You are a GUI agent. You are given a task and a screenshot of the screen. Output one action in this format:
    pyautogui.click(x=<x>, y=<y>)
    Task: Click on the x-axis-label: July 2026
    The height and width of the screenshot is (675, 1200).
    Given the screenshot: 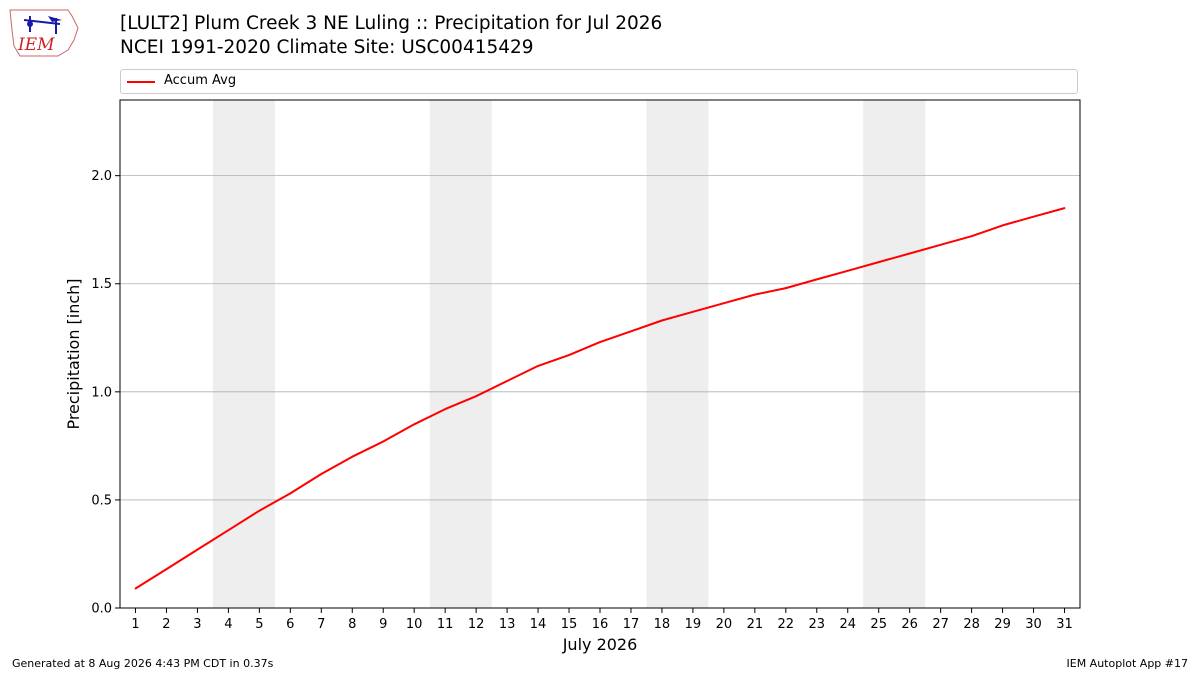 What is the action you would take?
    pyautogui.click(x=600, y=644)
    